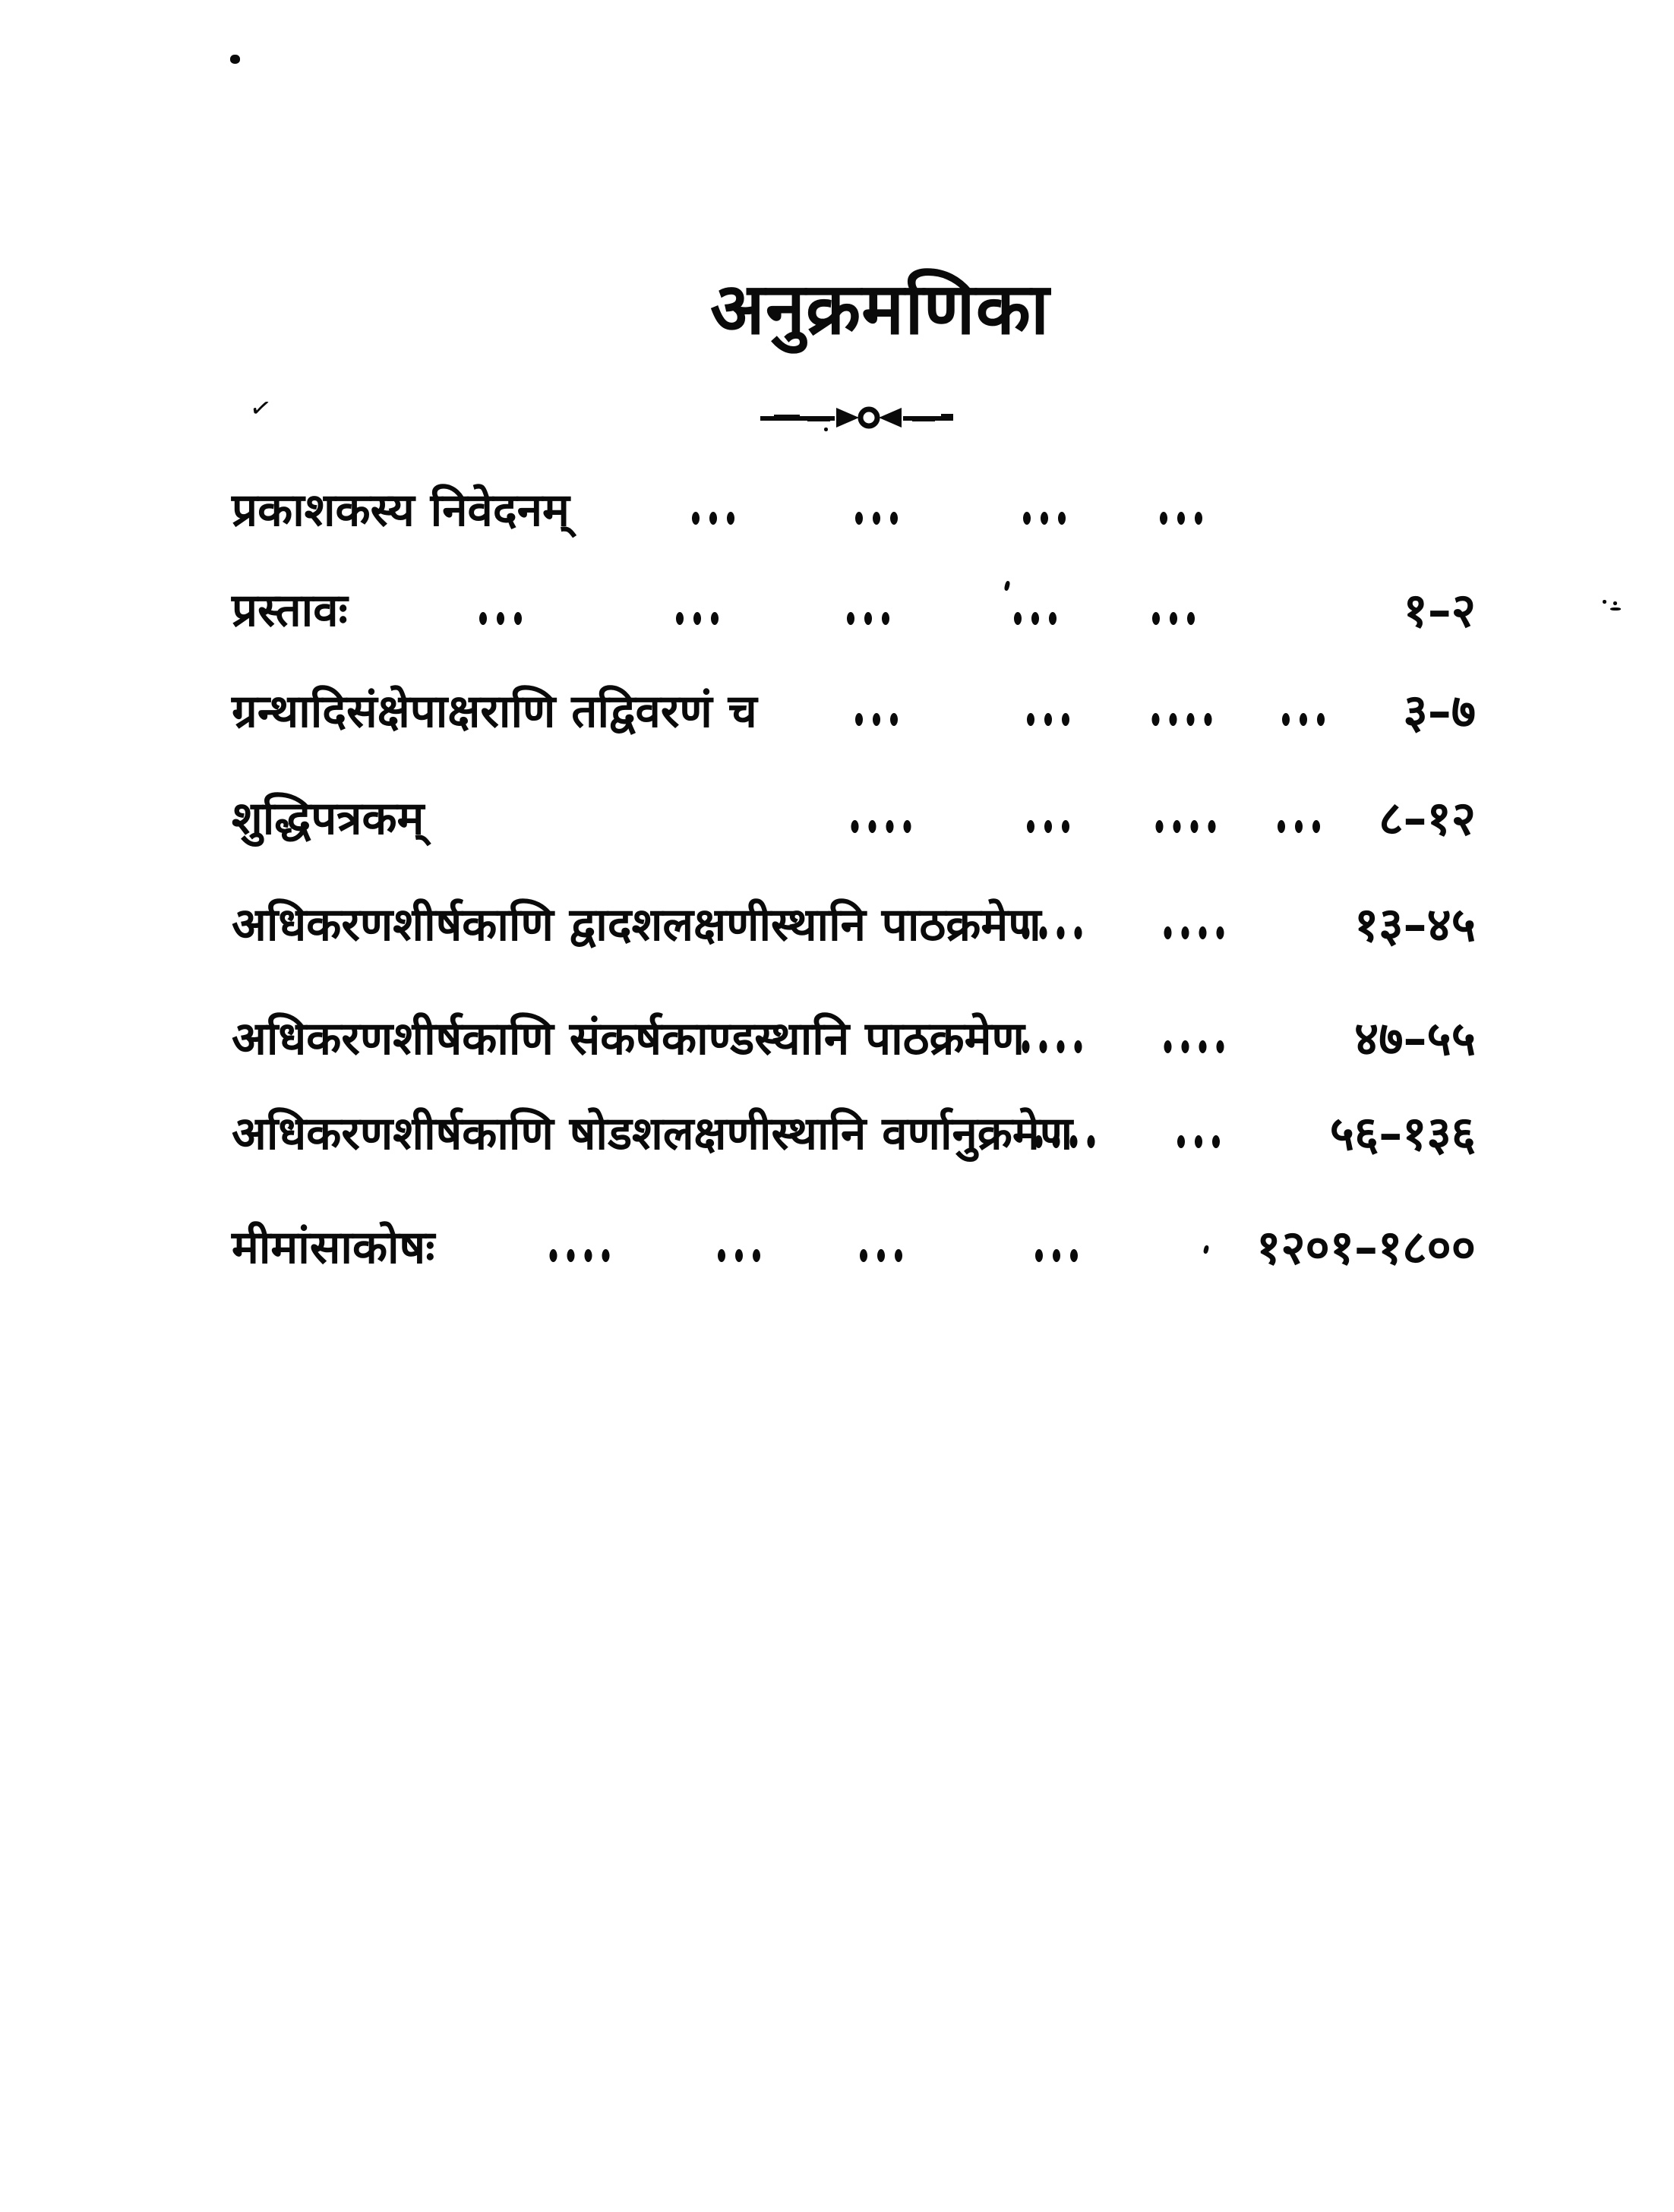 The height and width of the screenshot is (2212, 1674). Describe the element at coordinates (837, 723) in the screenshot. I see `toc-row: ग्रन्थादिसंक्षेपाक्षराणि तद्विवरणं च ३–७` at that location.